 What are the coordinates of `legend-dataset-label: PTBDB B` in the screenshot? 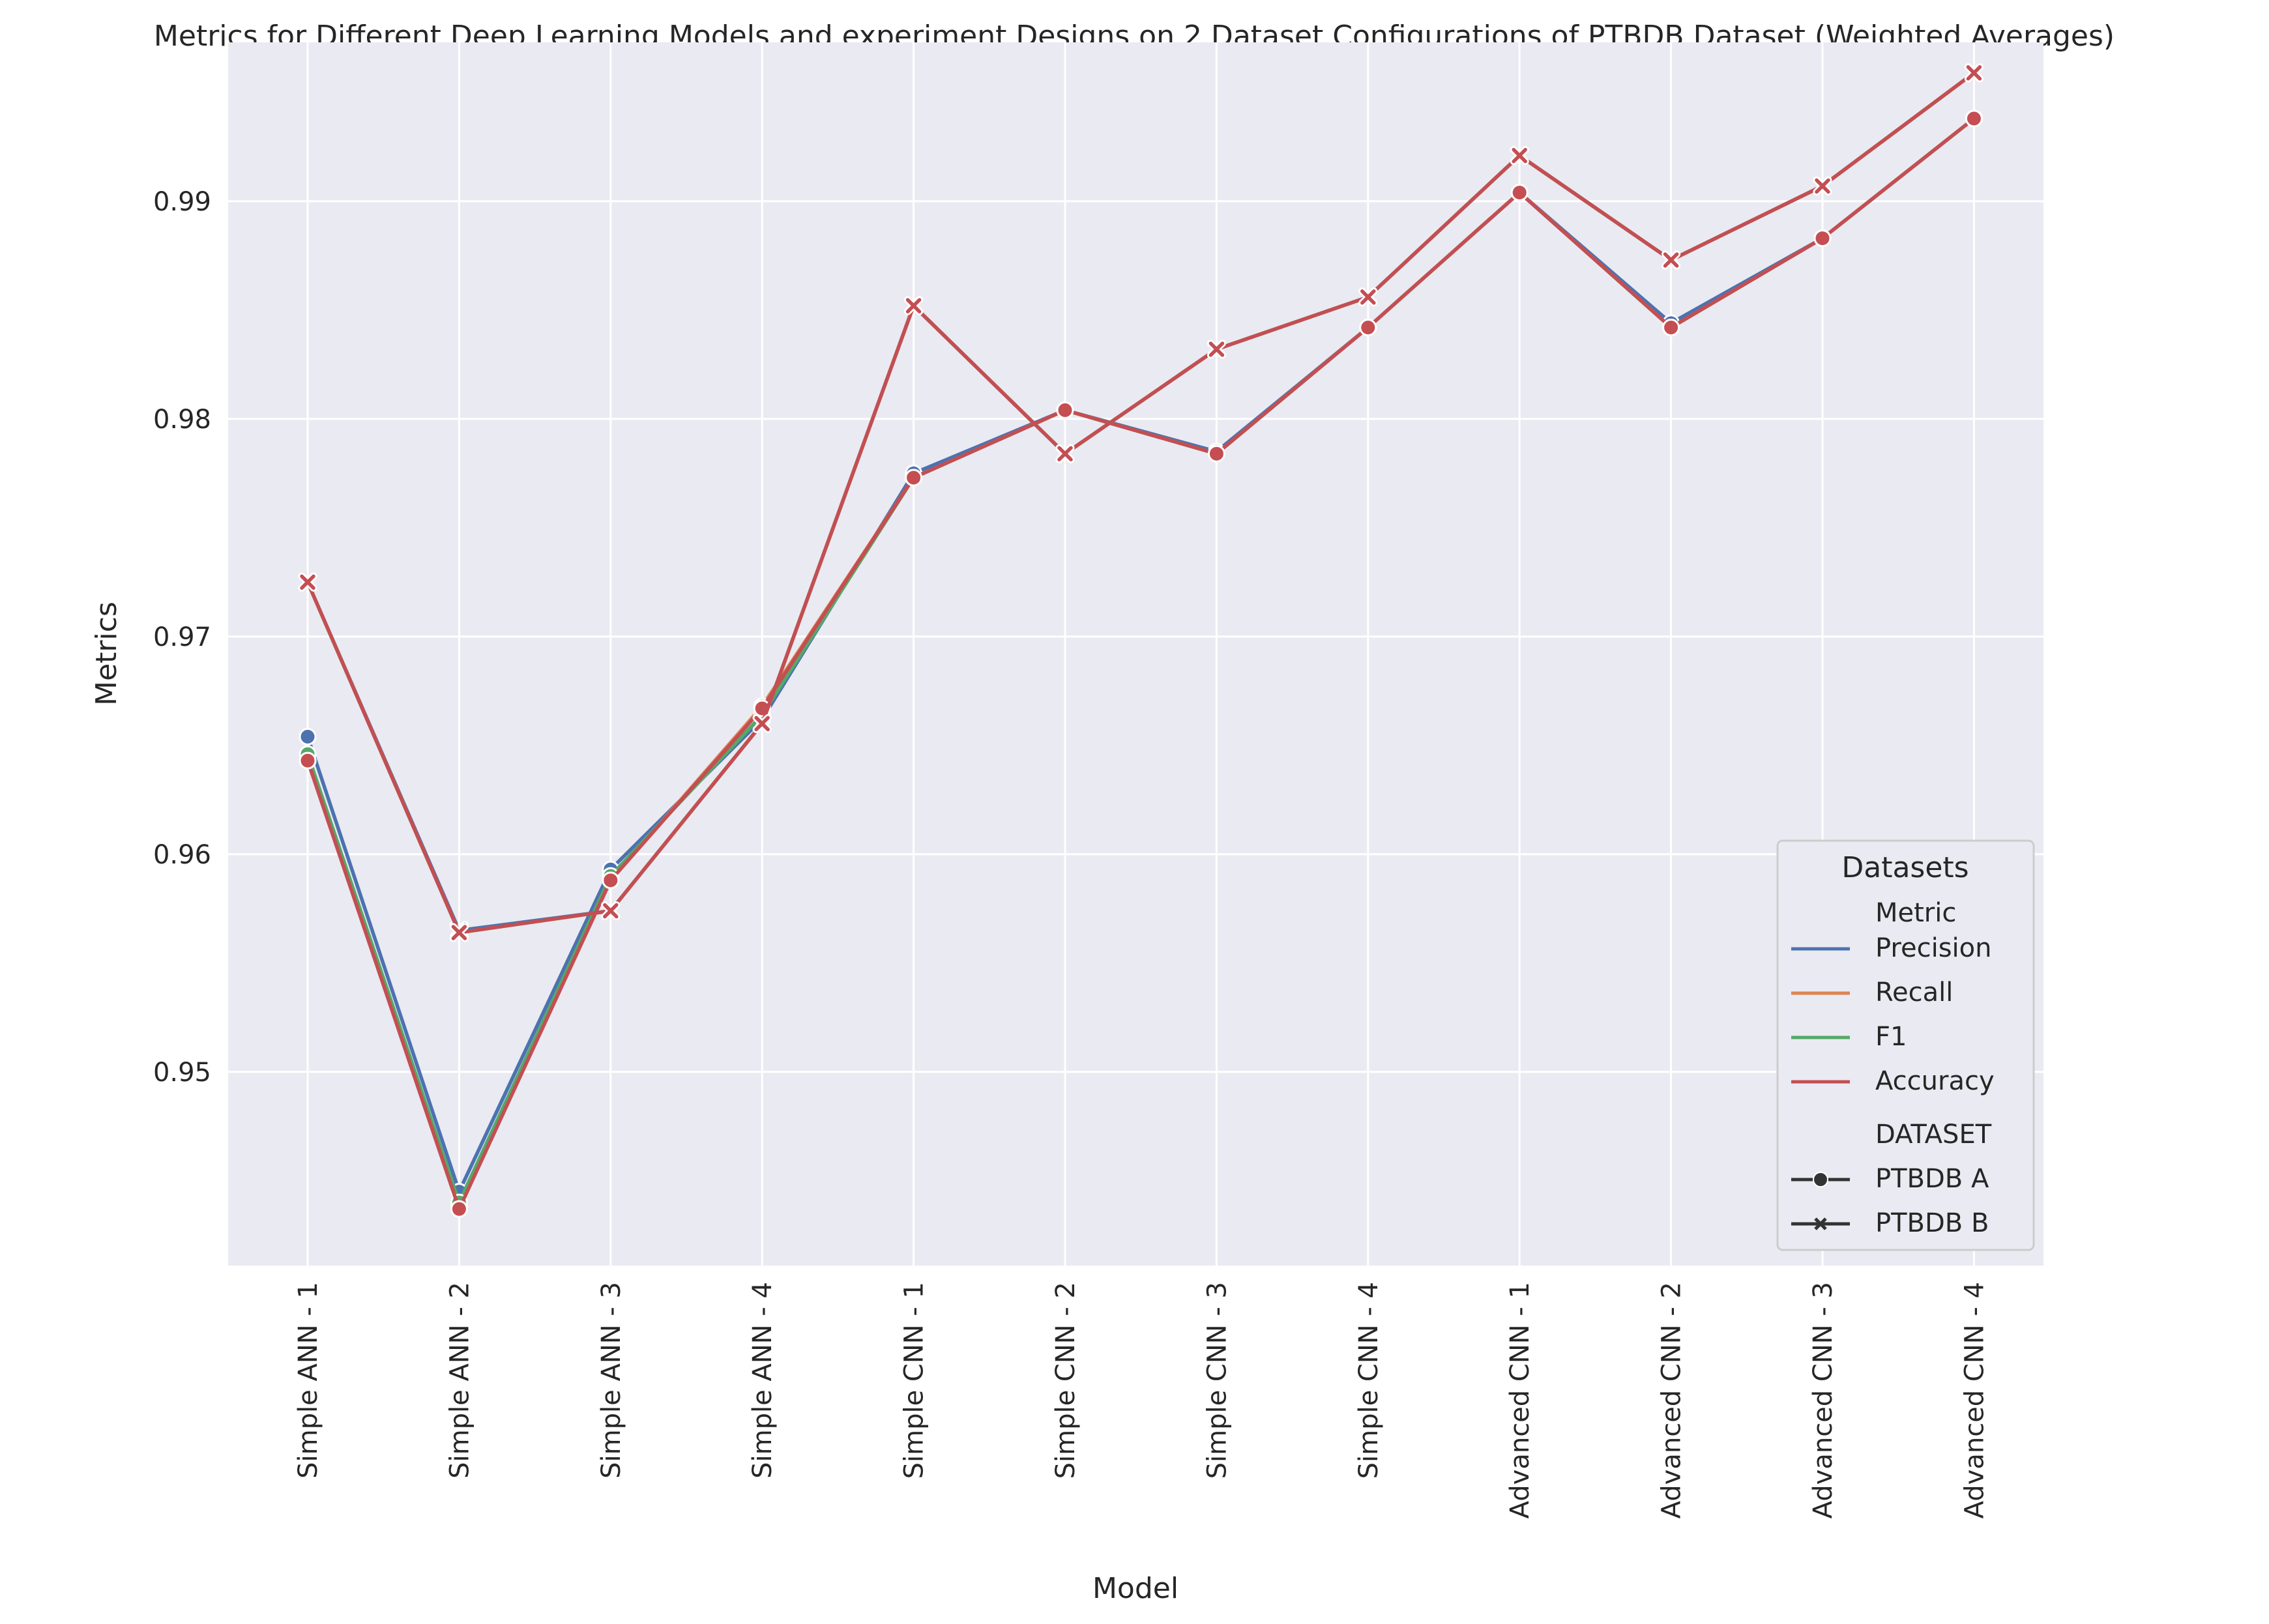 It's located at (1932, 1223).